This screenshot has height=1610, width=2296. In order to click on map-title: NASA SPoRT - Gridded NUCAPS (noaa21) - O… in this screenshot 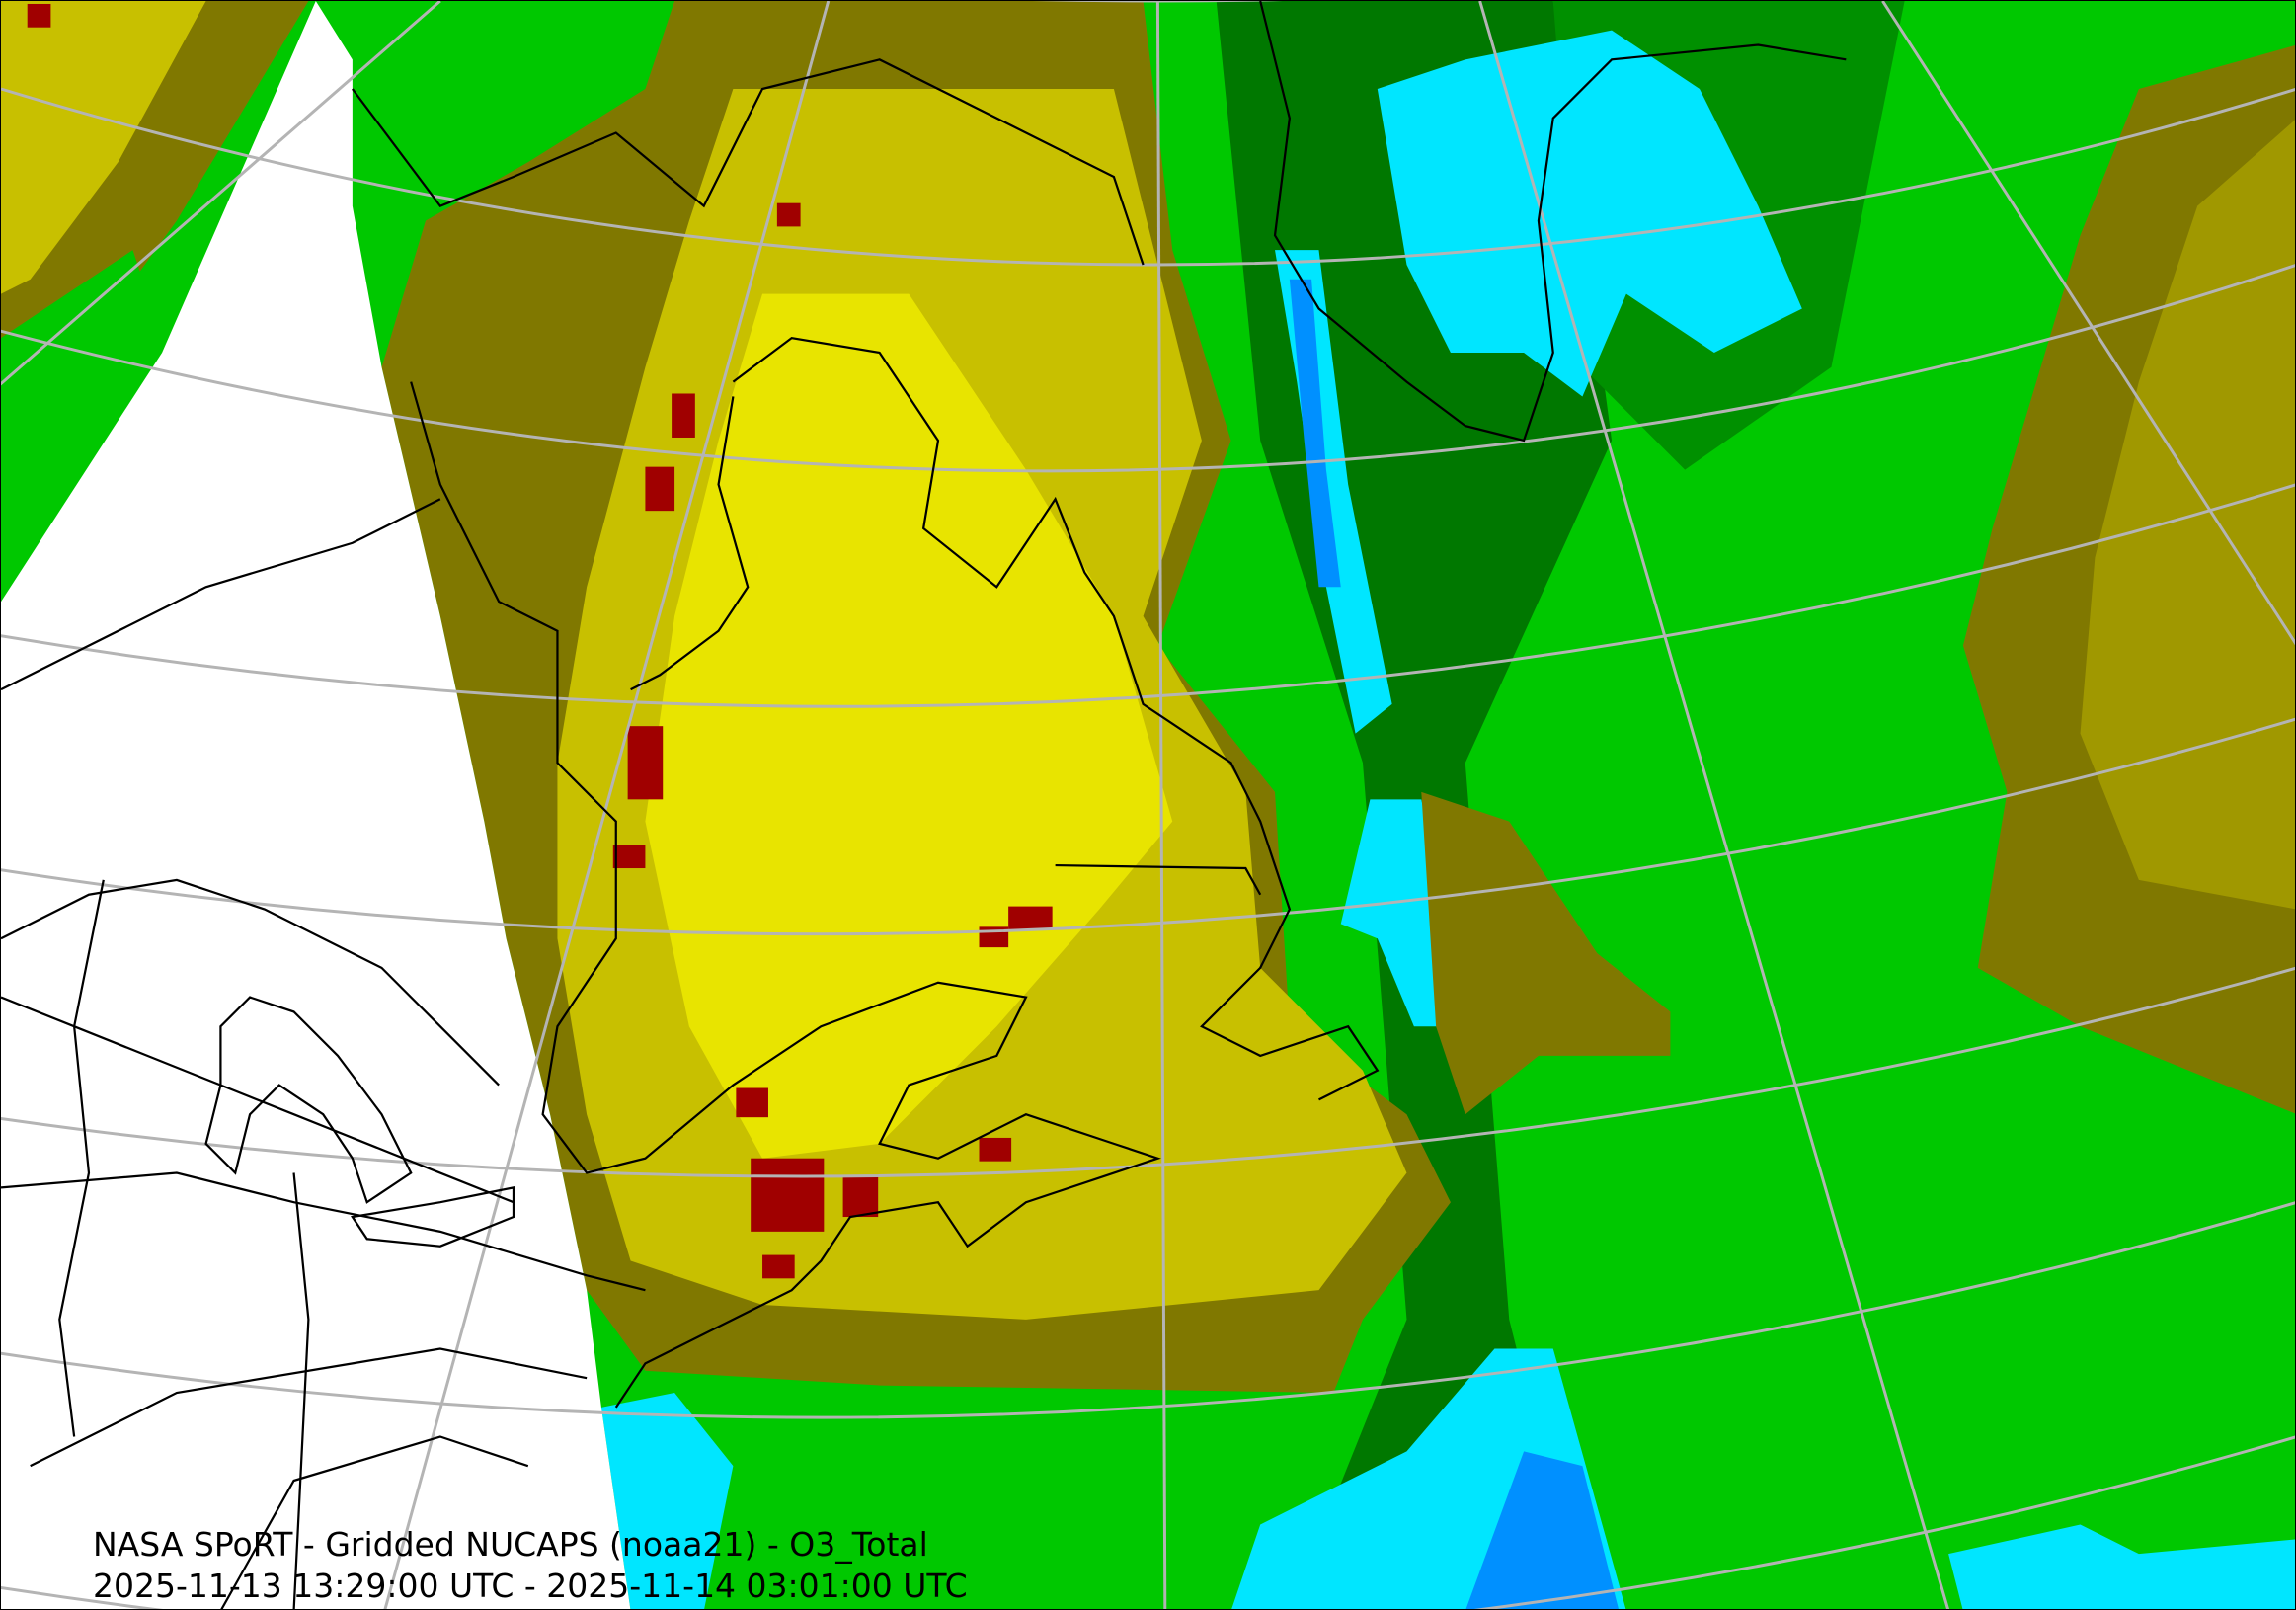, I will do `click(511, 1544)`.